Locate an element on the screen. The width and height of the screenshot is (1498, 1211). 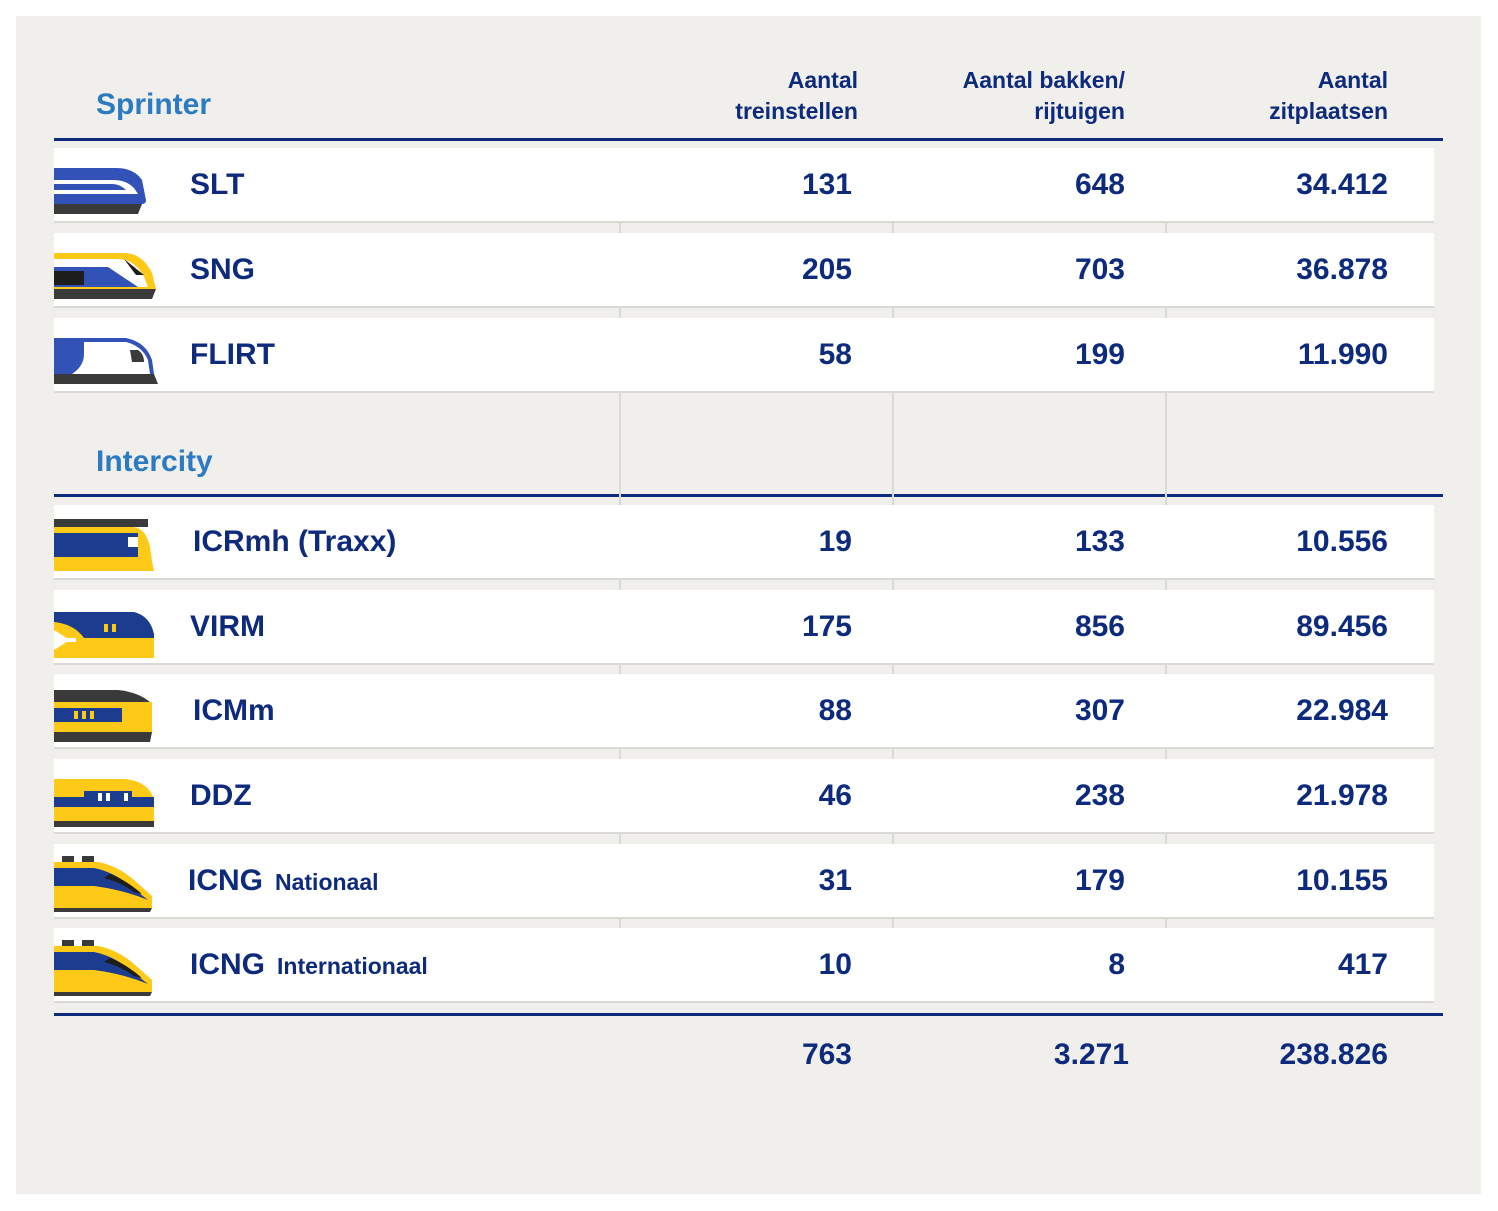
carriages-value: 648 is located at coordinates (1099, 184).